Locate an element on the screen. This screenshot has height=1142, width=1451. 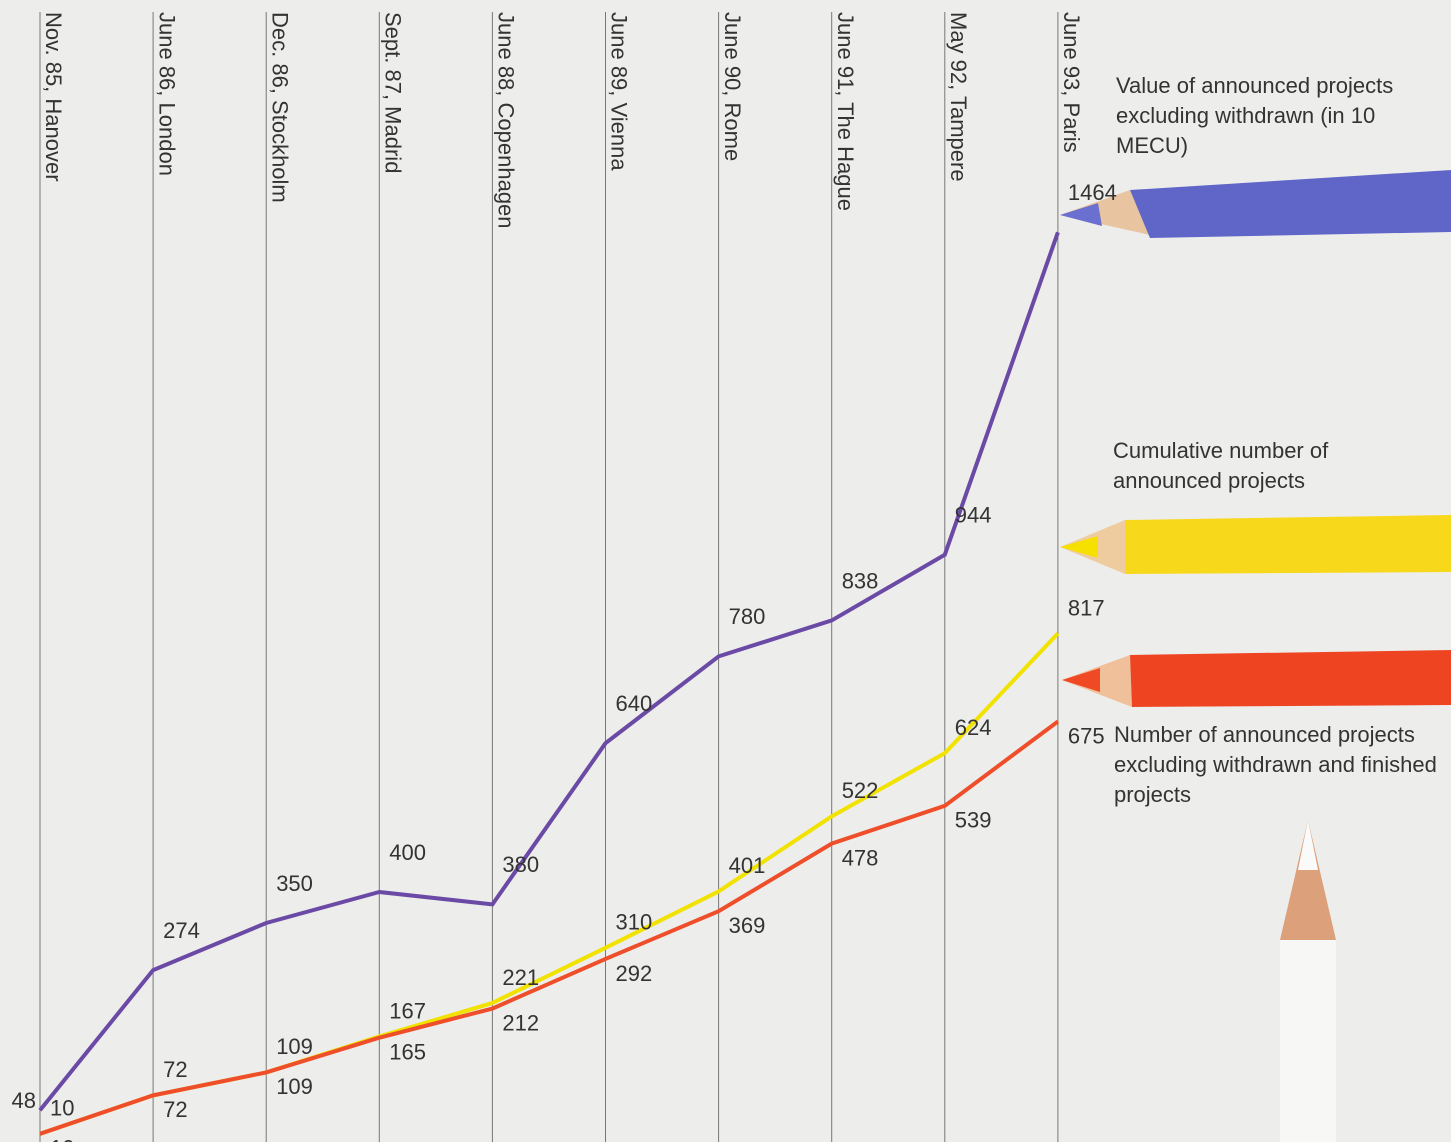
data-label: 401 is located at coordinates (747, 865).